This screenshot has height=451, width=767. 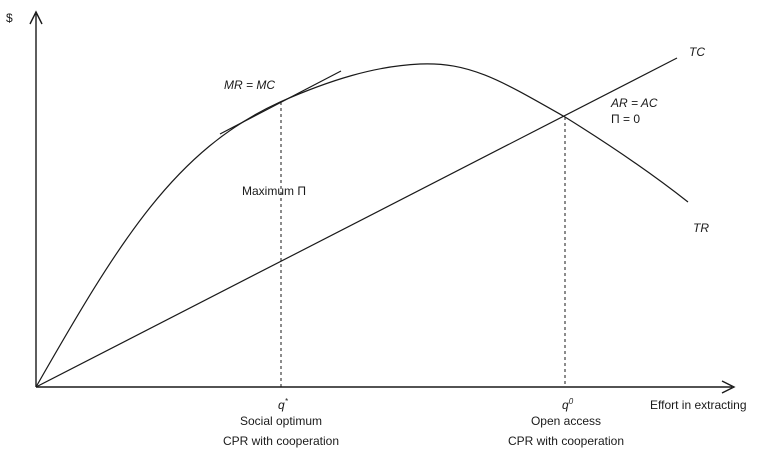 I want to click on q-zero-letter: q, so click(x=565, y=405).